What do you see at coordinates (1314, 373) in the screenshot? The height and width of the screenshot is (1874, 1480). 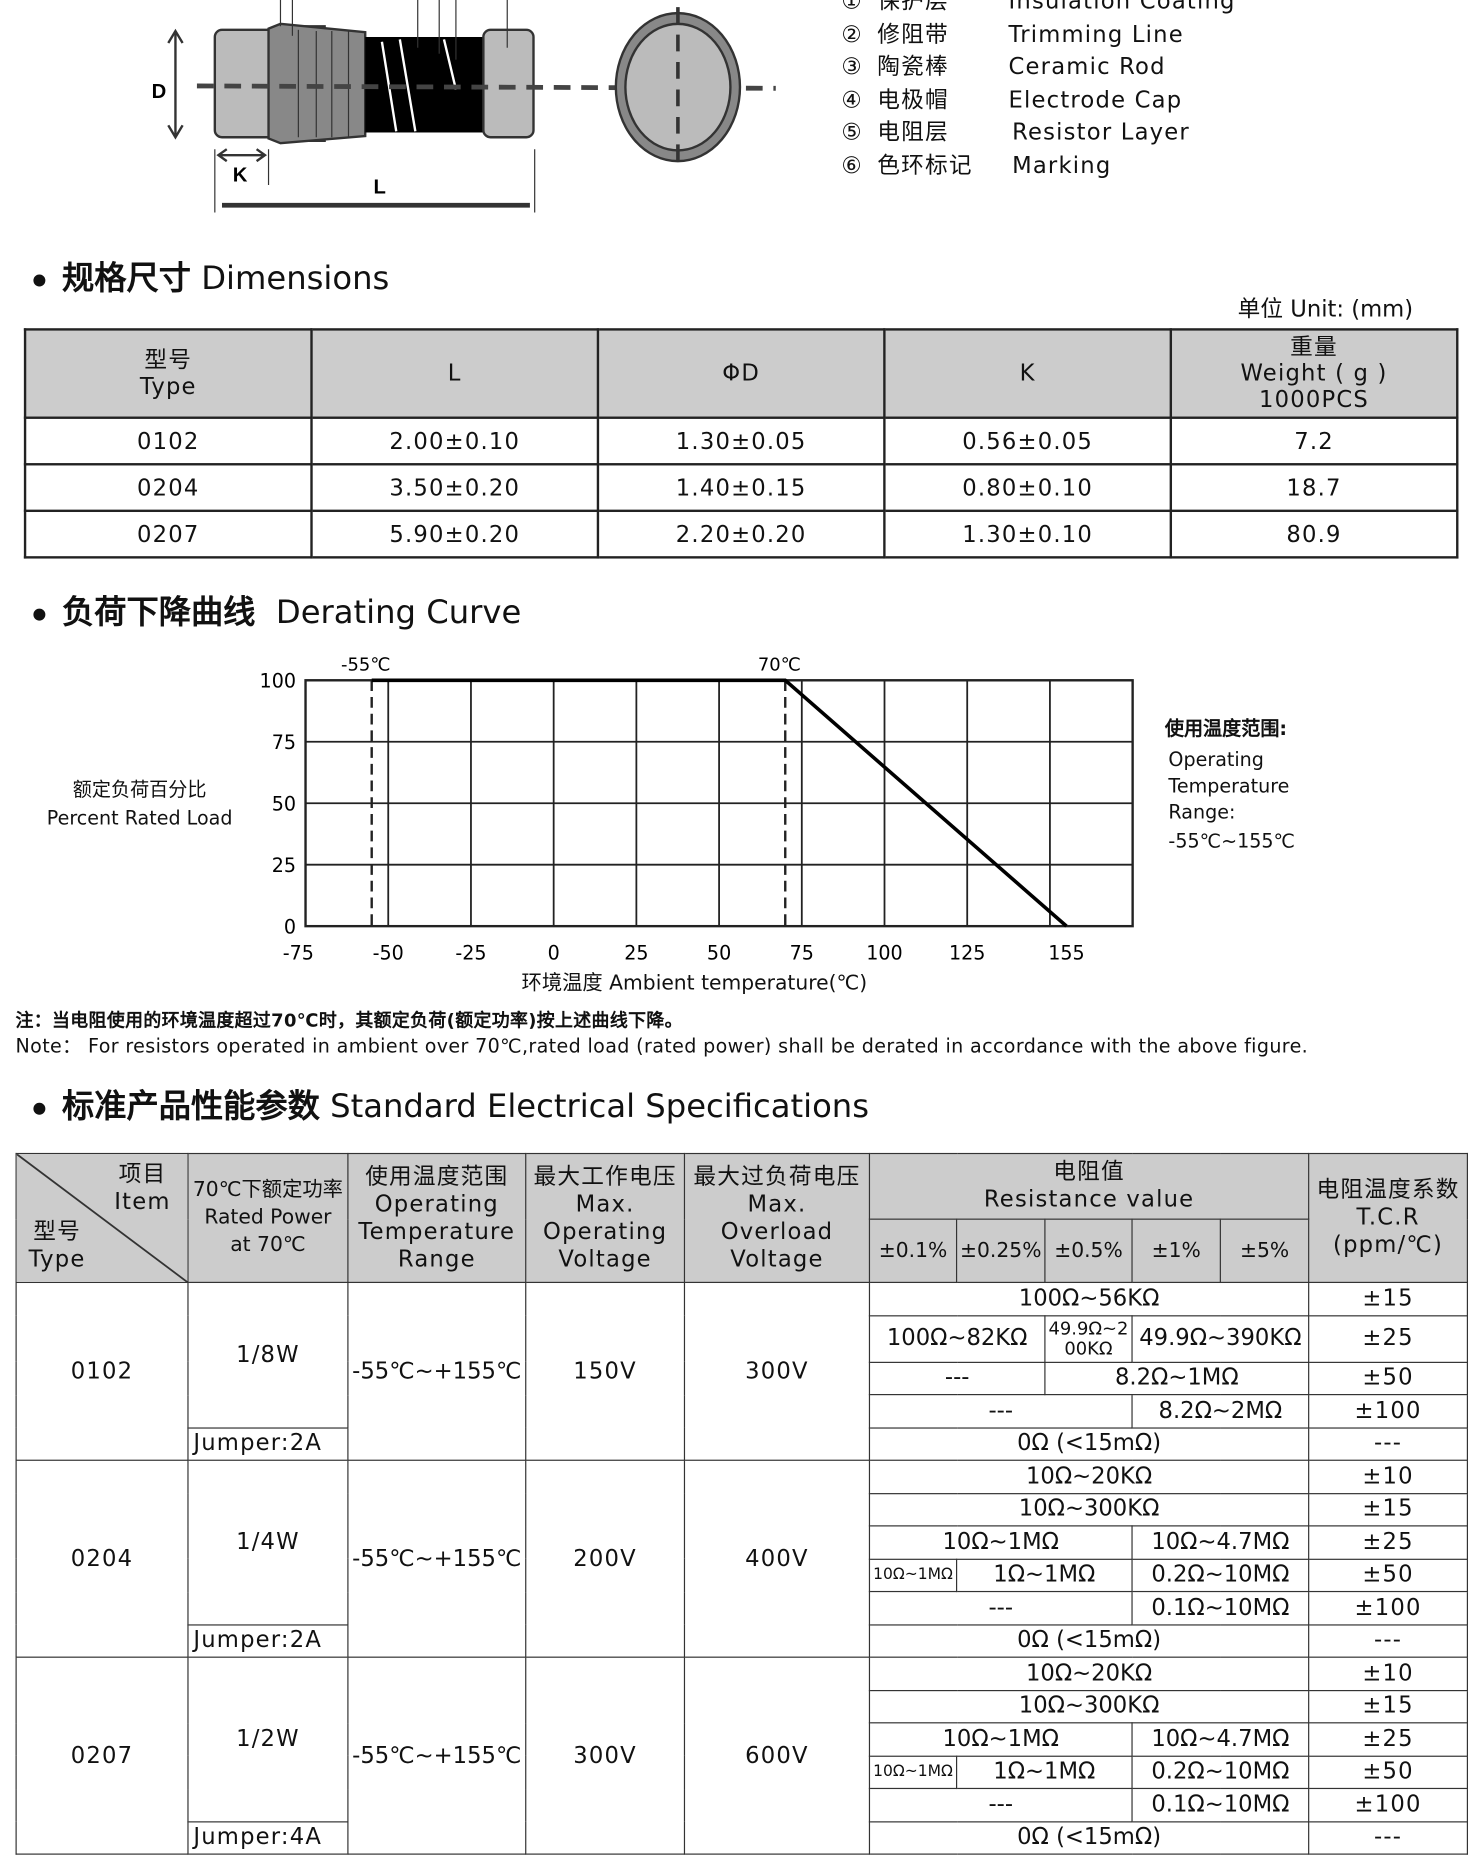 I see `col-weight: 重量 Weight ( g ) 1000PCS` at bounding box center [1314, 373].